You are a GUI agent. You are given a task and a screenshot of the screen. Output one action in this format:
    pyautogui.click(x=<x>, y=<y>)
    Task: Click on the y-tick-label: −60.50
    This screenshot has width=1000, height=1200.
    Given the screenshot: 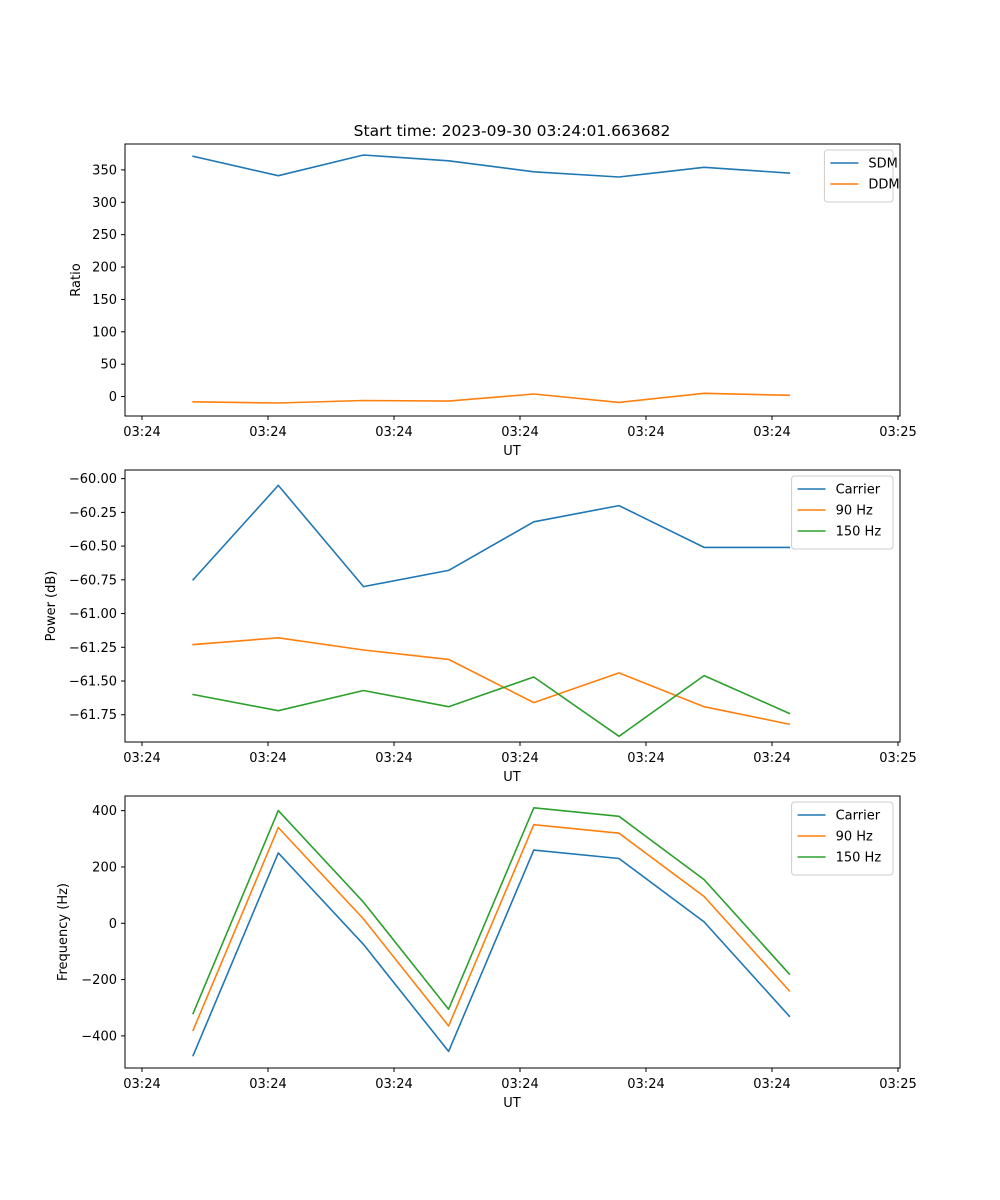 What is the action you would take?
    pyautogui.click(x=93, y=547)
    